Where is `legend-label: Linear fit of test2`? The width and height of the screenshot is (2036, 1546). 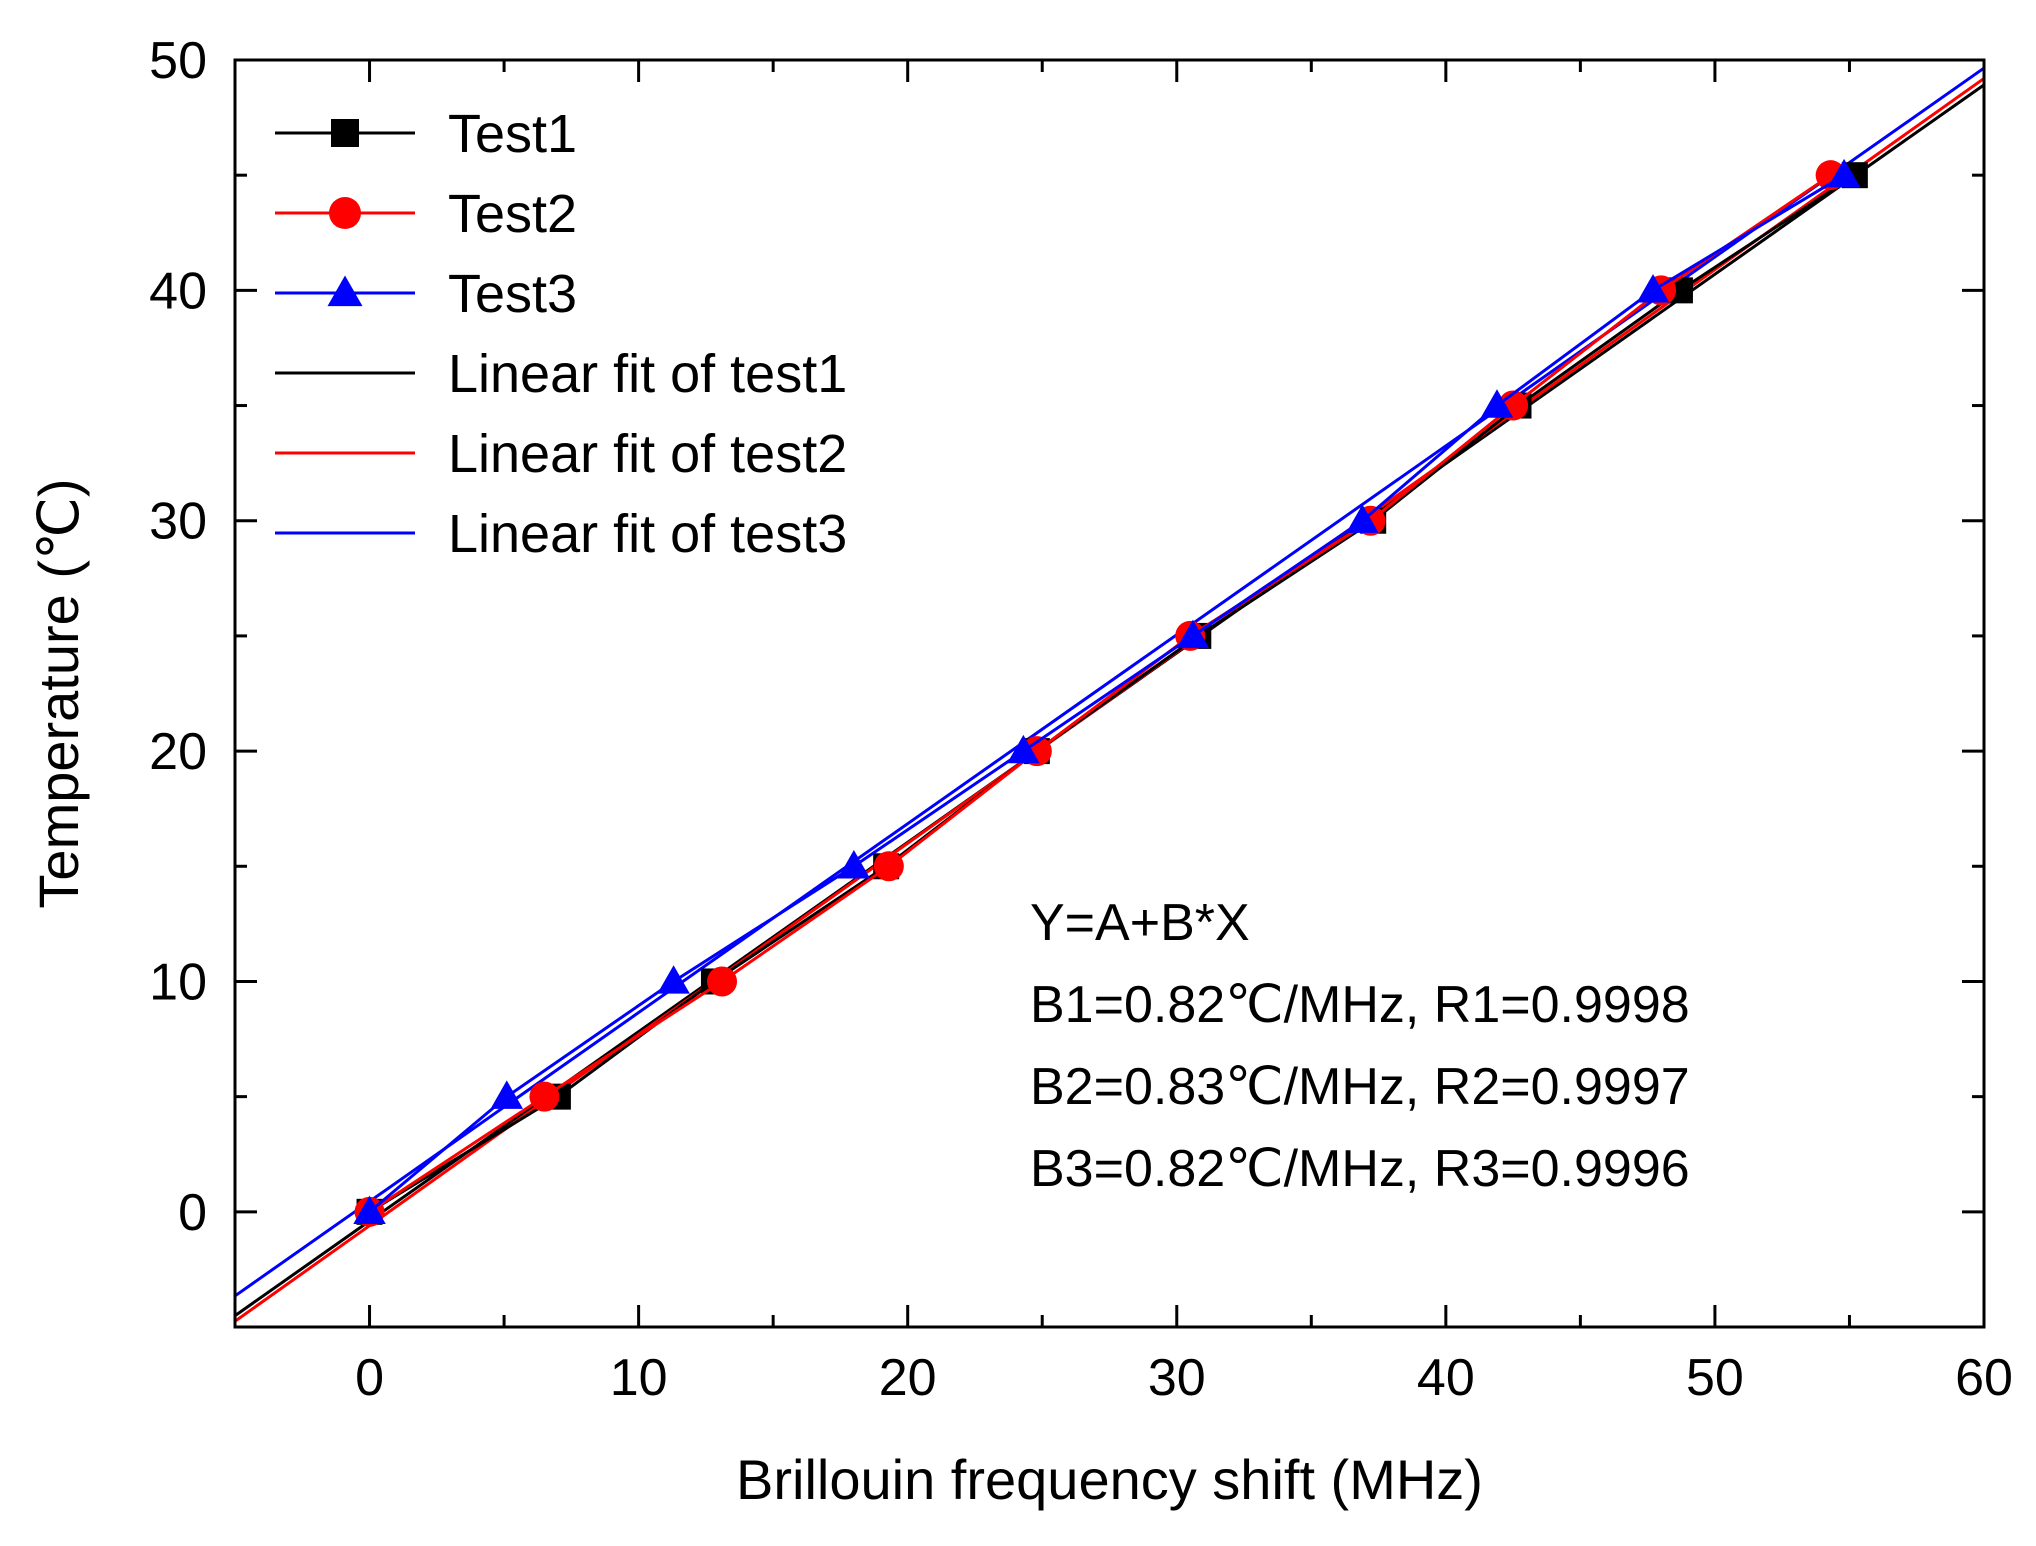 legend-label: Linear fit of test2 is located at coordinates (647, 454).